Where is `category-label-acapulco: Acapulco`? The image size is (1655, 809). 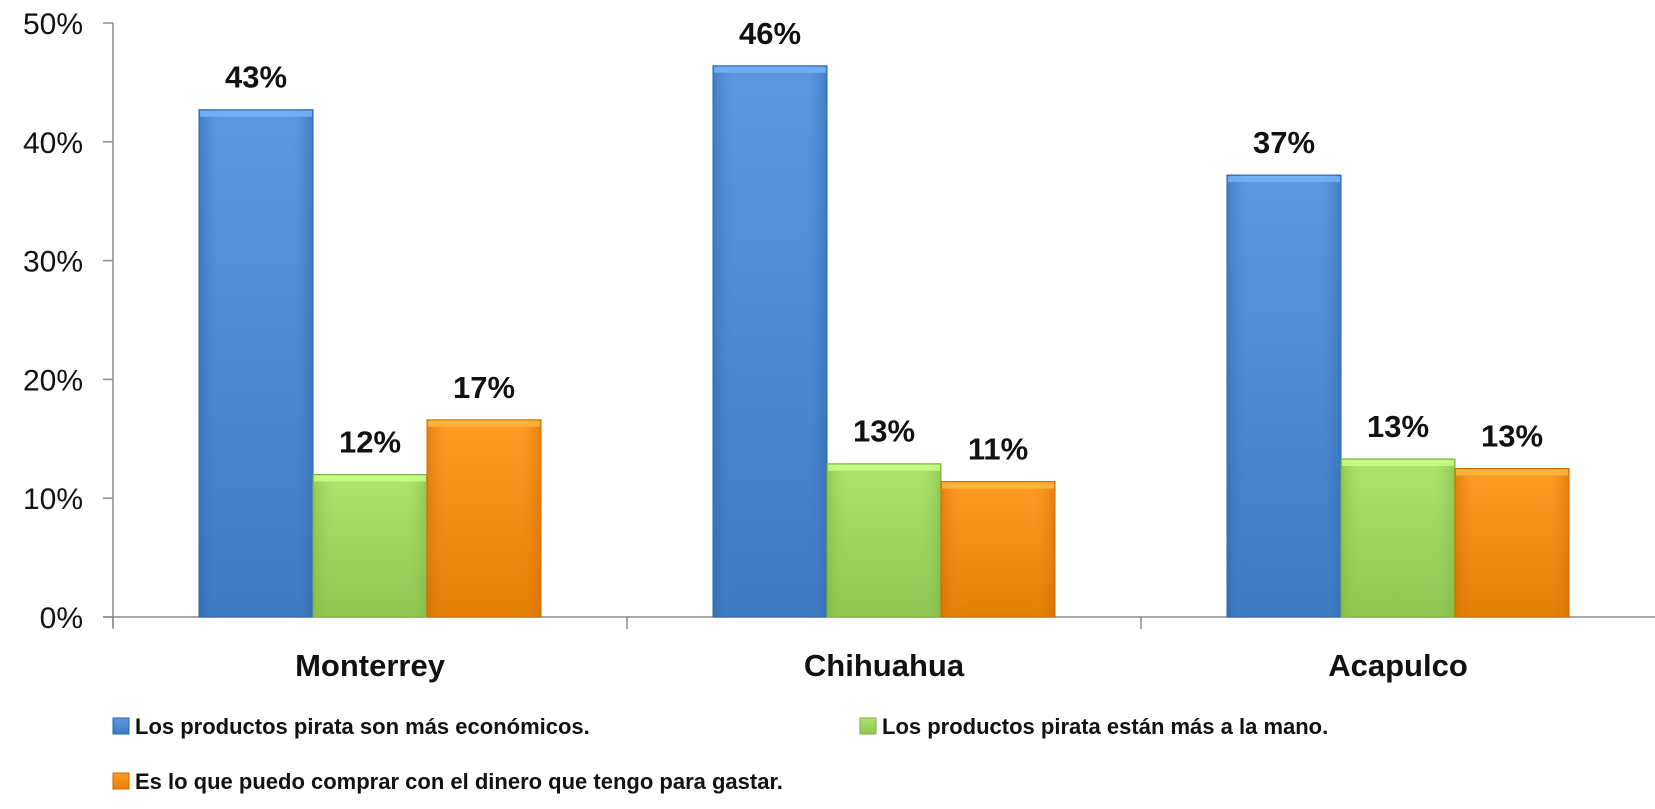 category-label-acapulco: Acapulco is located at coordinates (1398, 665).